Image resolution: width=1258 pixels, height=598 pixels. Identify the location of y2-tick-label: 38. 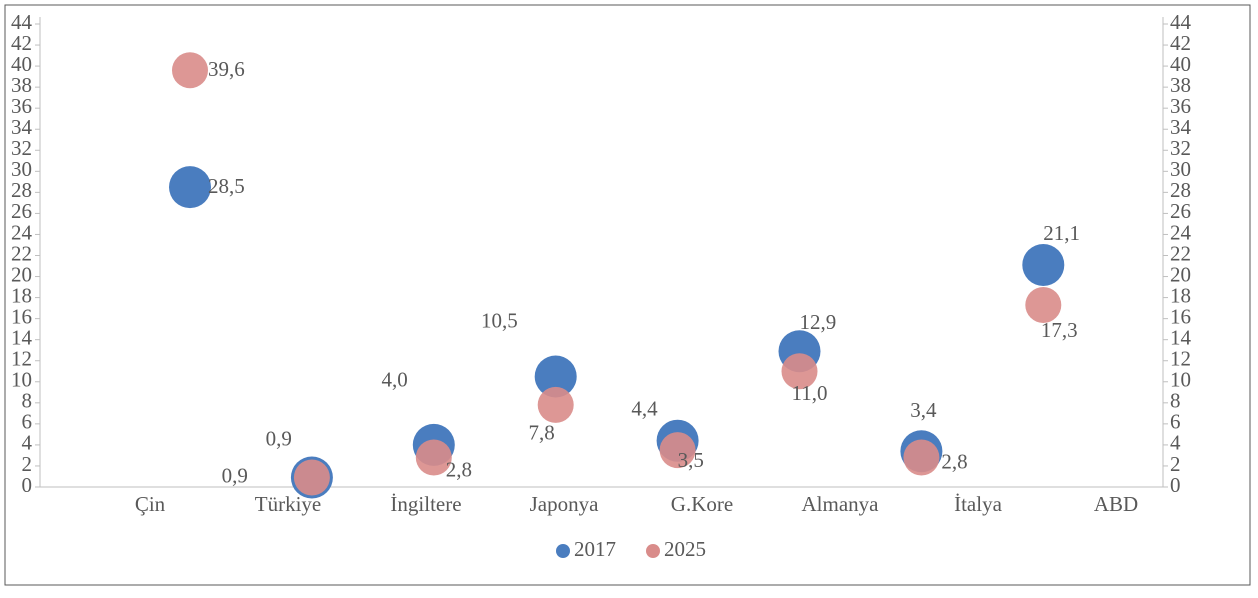
(1180, 85).